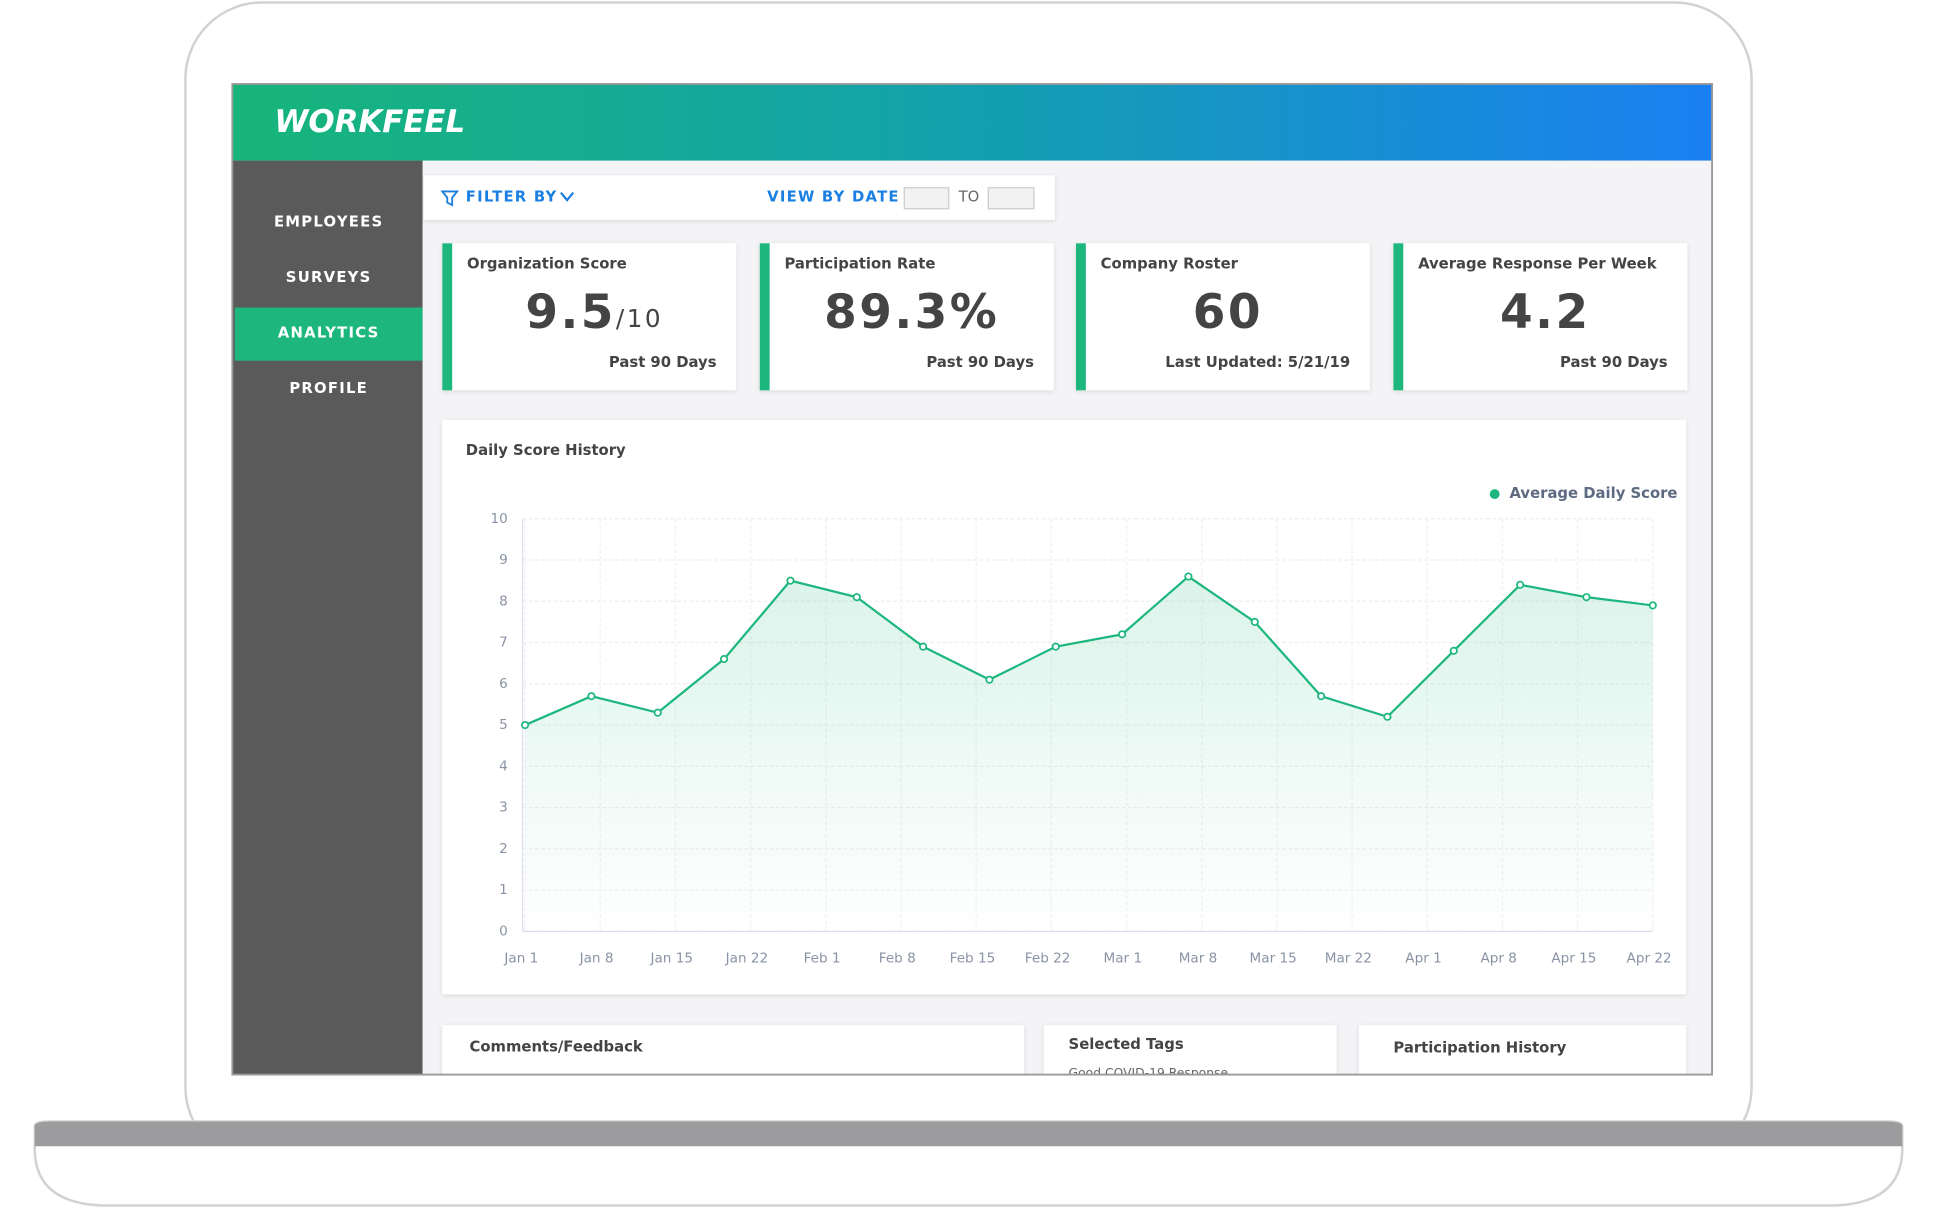 The height and width of the screenshot is (1208, 1937). What do you see at coordinates (1273, 958) in the screenshot?
I see `x-tick-label: Mar 15` at bounding box center [1273, 958].